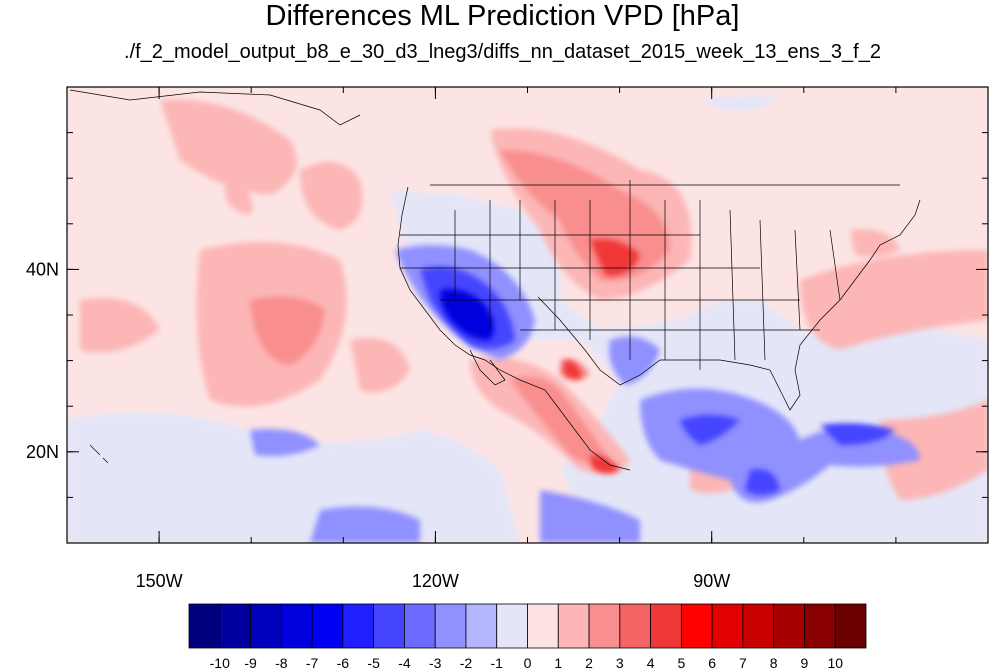  I want to click on x-tick-label: 150W, so click(159, 581).